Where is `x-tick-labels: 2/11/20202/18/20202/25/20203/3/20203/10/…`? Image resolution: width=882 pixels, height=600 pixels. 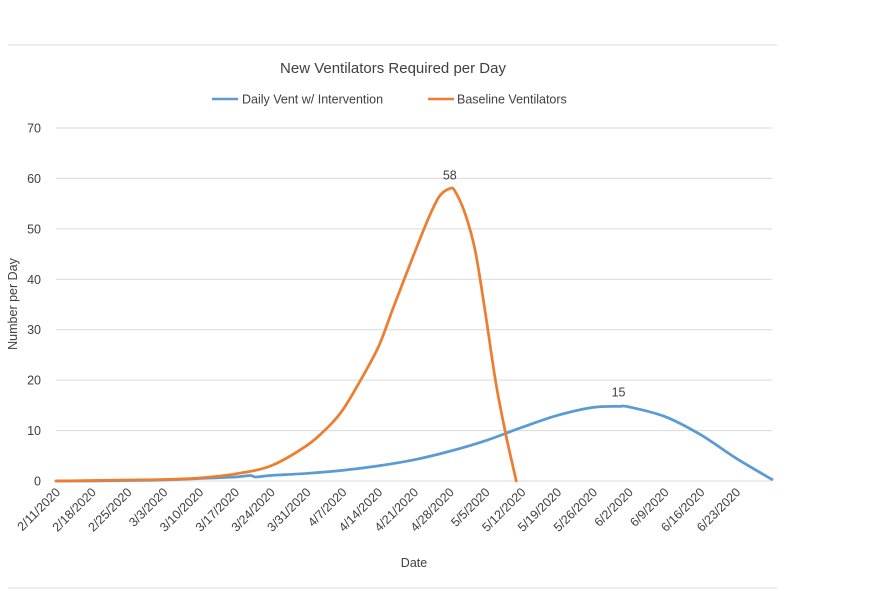
x-tick-labels: 2/11/20202/18/20202/25/20203/3/20203/10/… is located at coordinates (379, 509).